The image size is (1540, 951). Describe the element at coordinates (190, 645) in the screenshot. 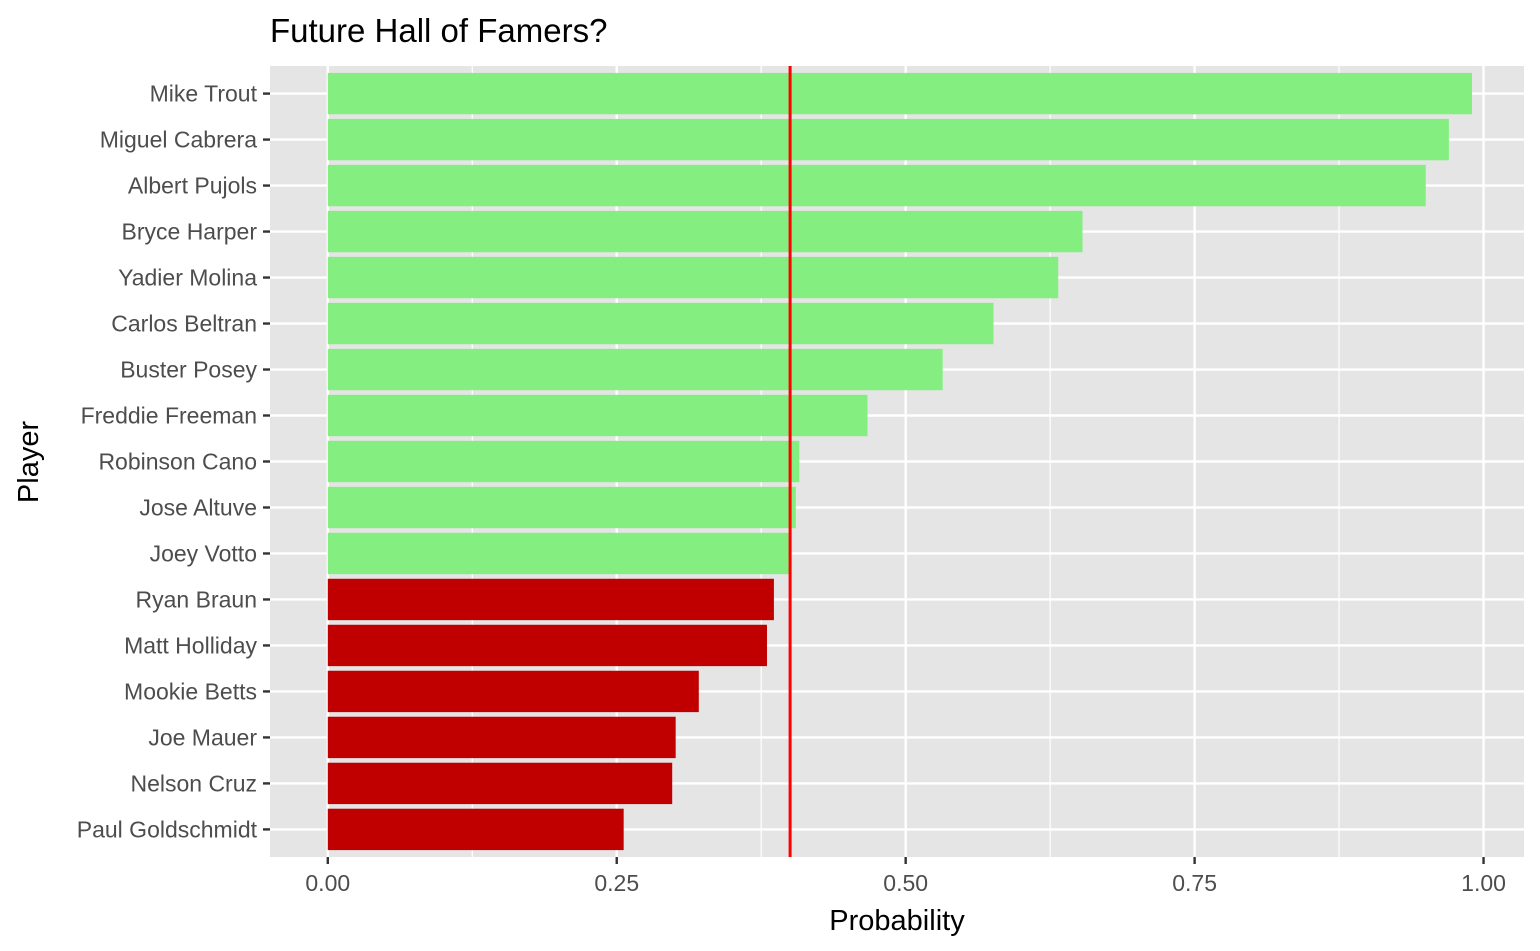

I see `y-tick-label: Matt Holliday` at that location.